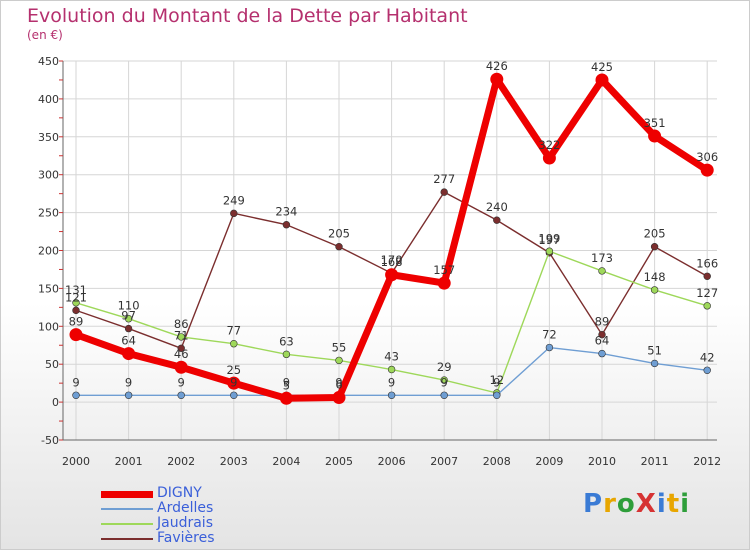 Image resolution: width=750 pixels, height=551 pixels. What do you see at coordinates (286, 461) in the screenshot?
I see `x-tick-label: 2004` at bounding box center [286, 461].